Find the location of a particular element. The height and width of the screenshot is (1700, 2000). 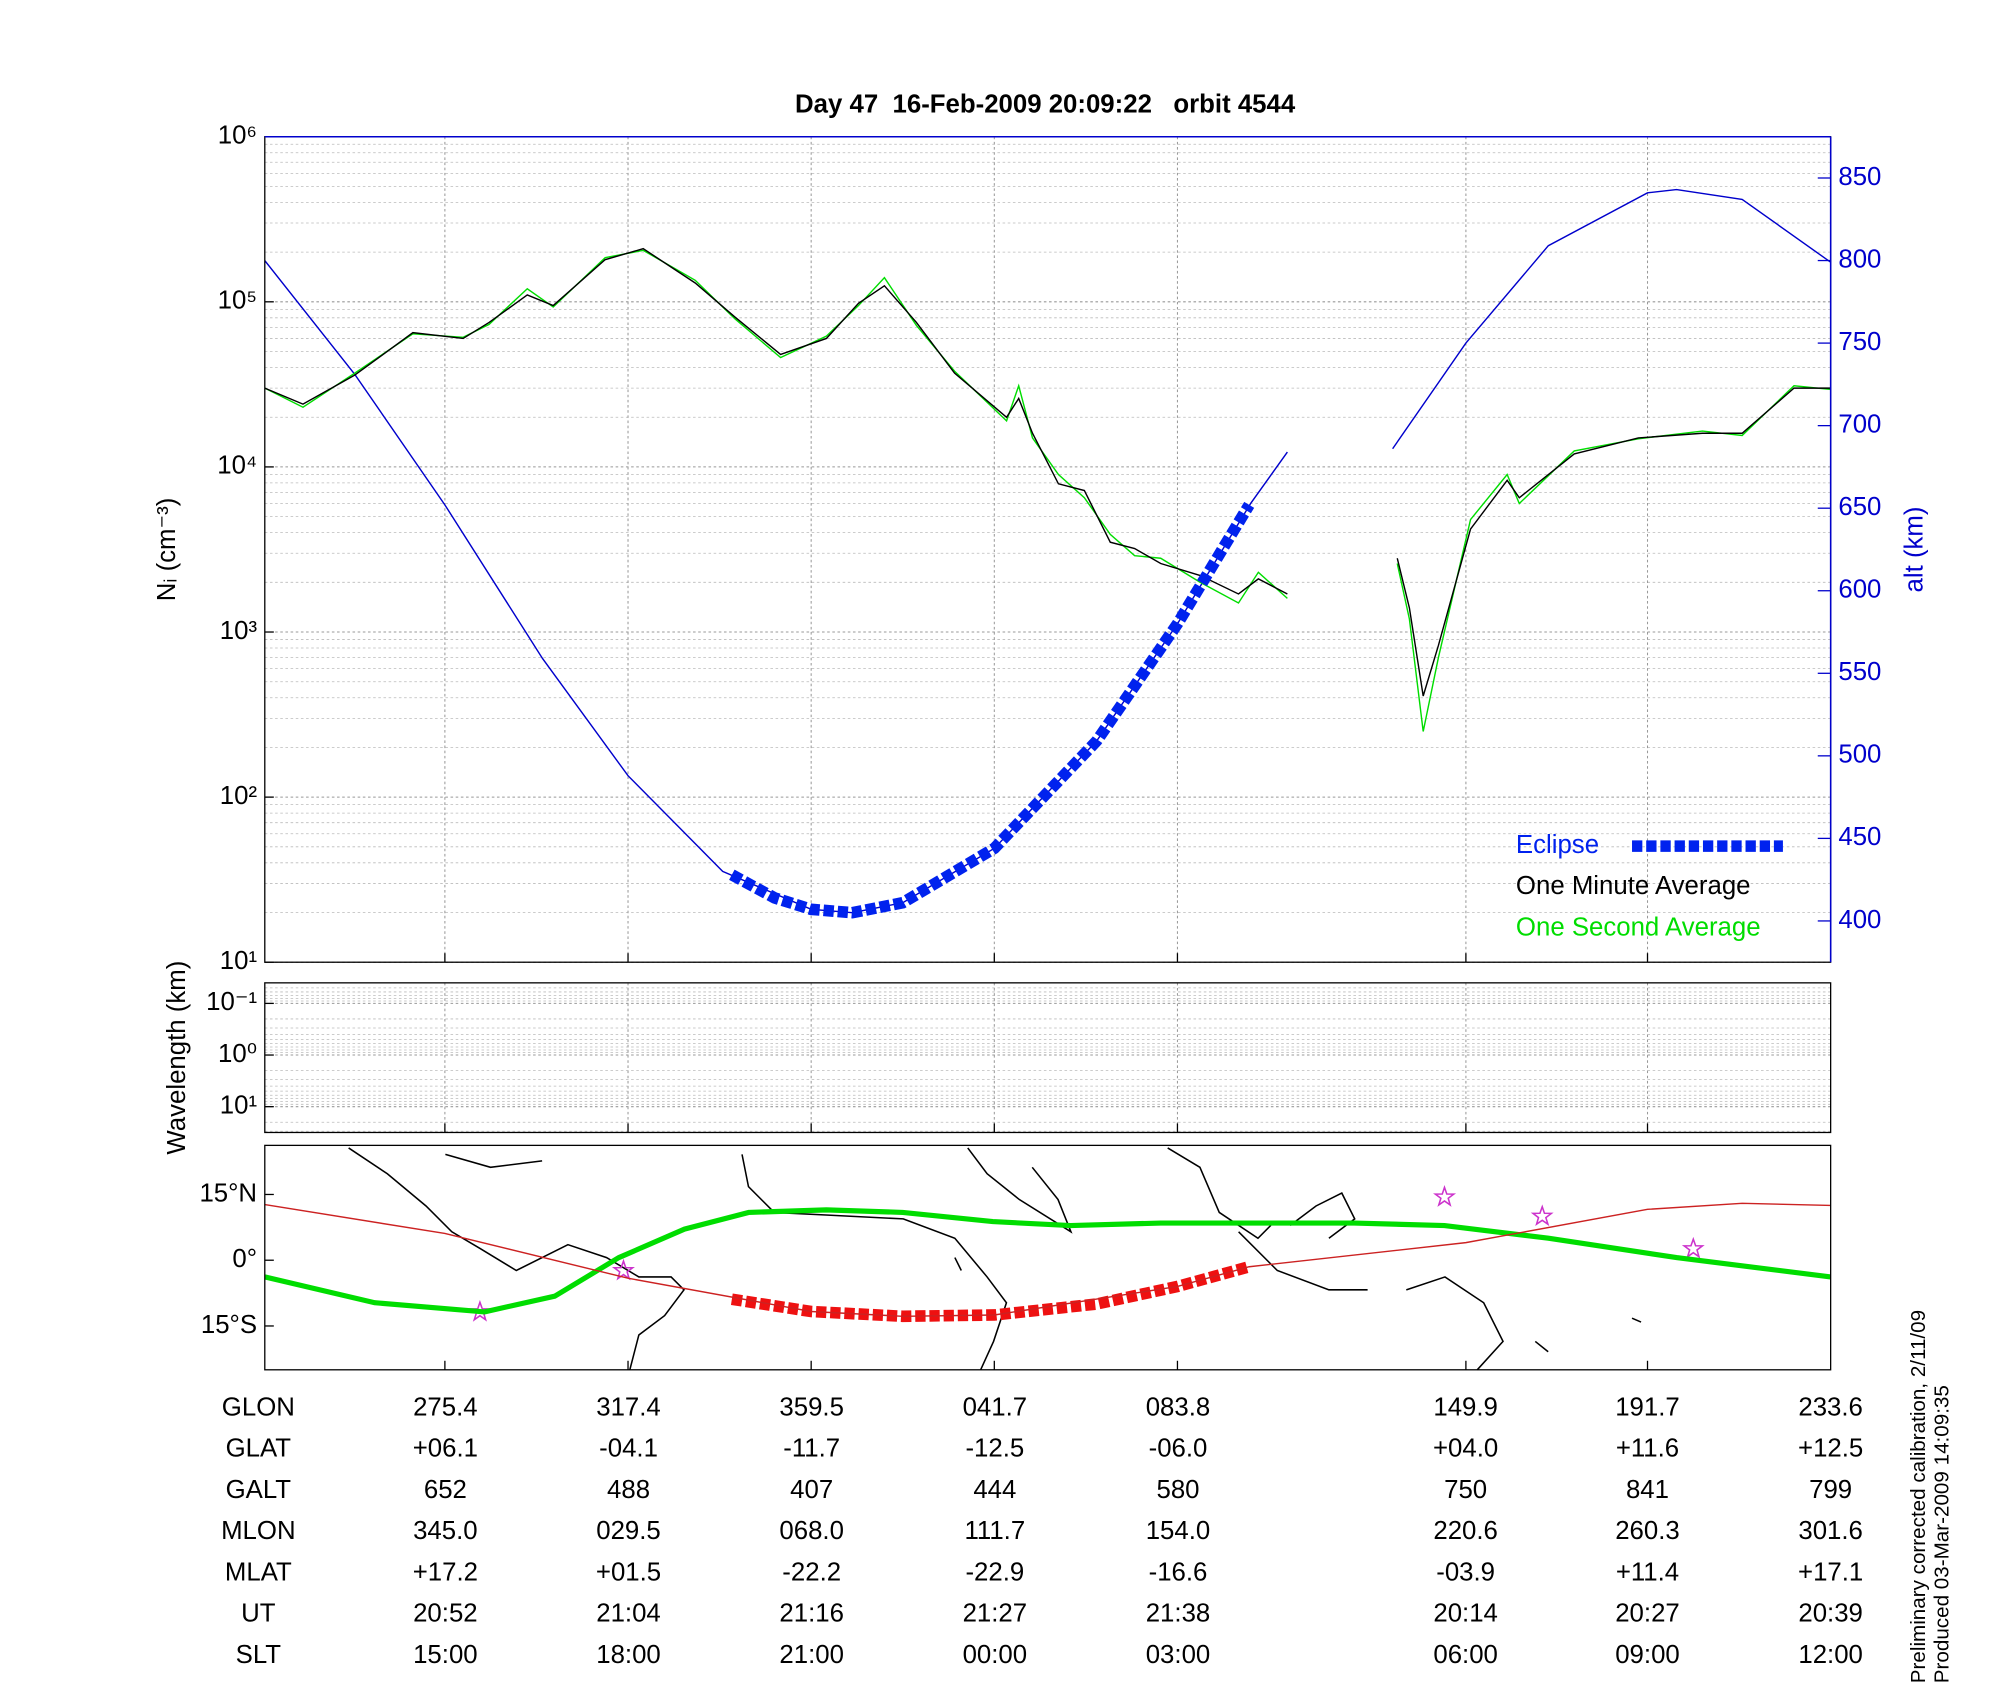

y-tick-label: 10⁻¹ is located at coordinates (231, 1002).